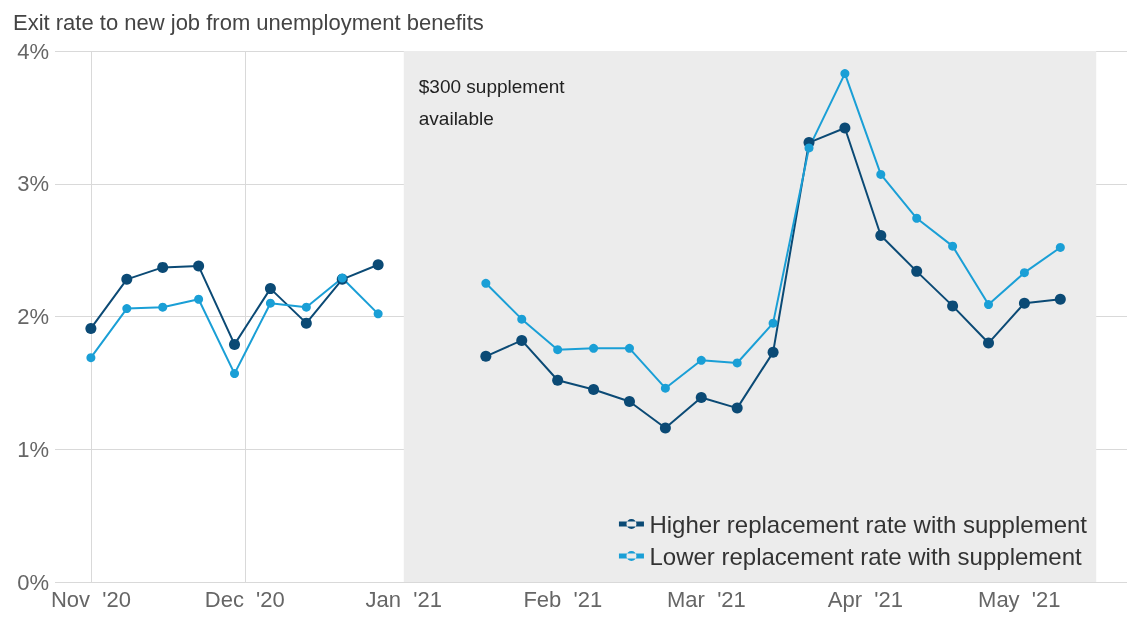 This screenshot has height=621, width=1127. I want to click on band-label: $300 supplement available, so click(494, 102).